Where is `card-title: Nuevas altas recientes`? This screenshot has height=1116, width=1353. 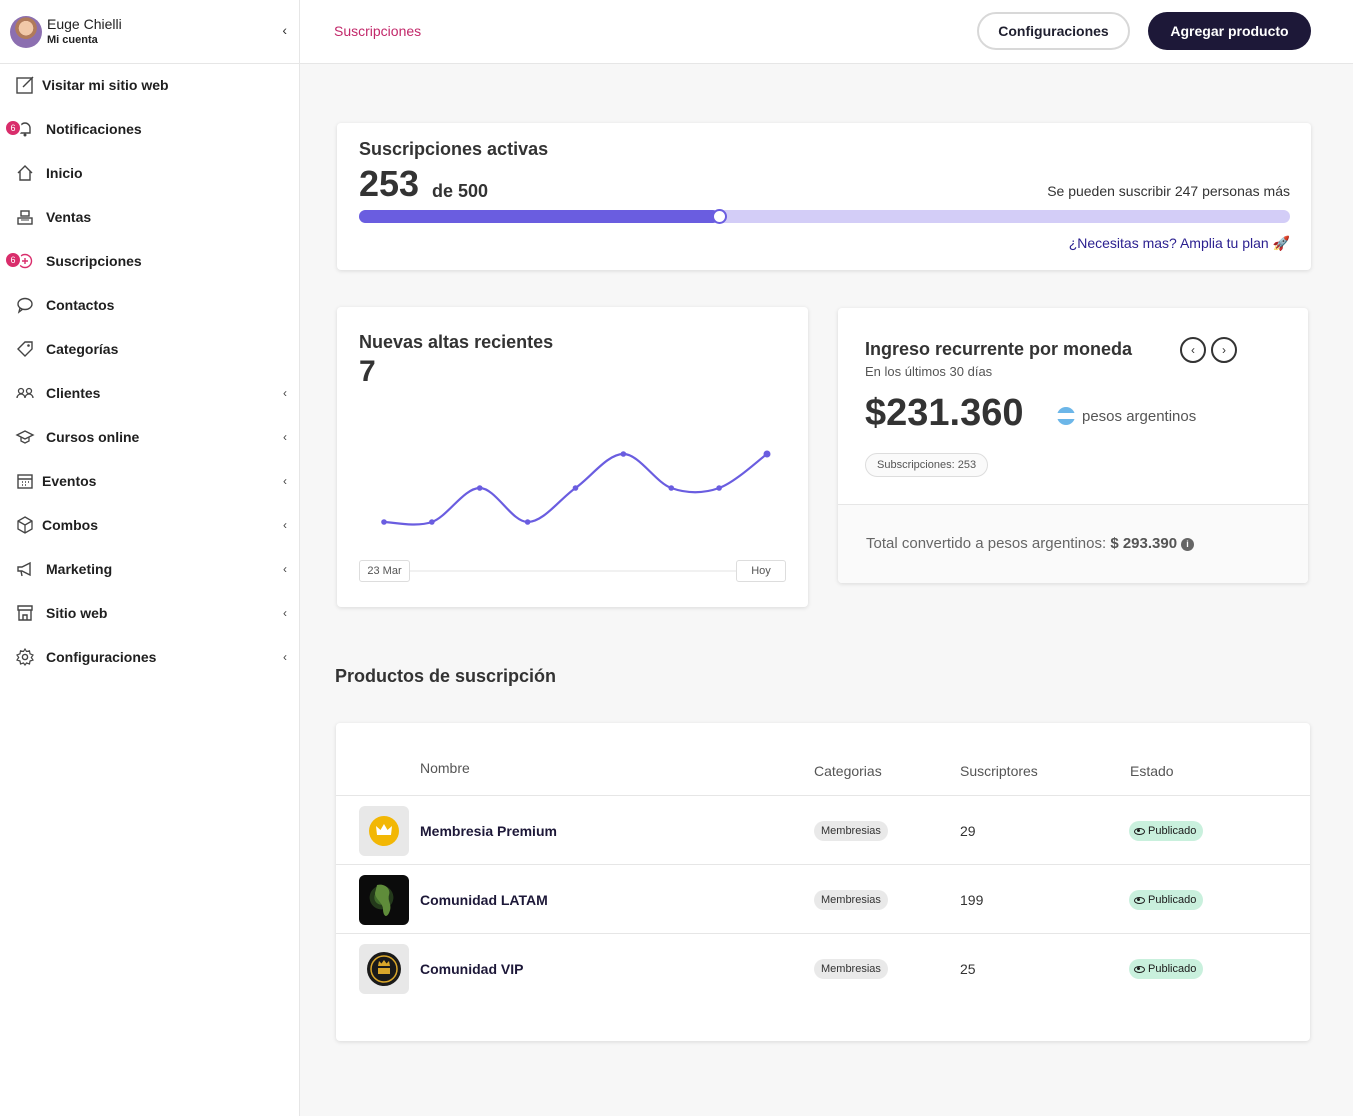
card-title: Nuevas altas recientes is located at coordinates (456, 342).